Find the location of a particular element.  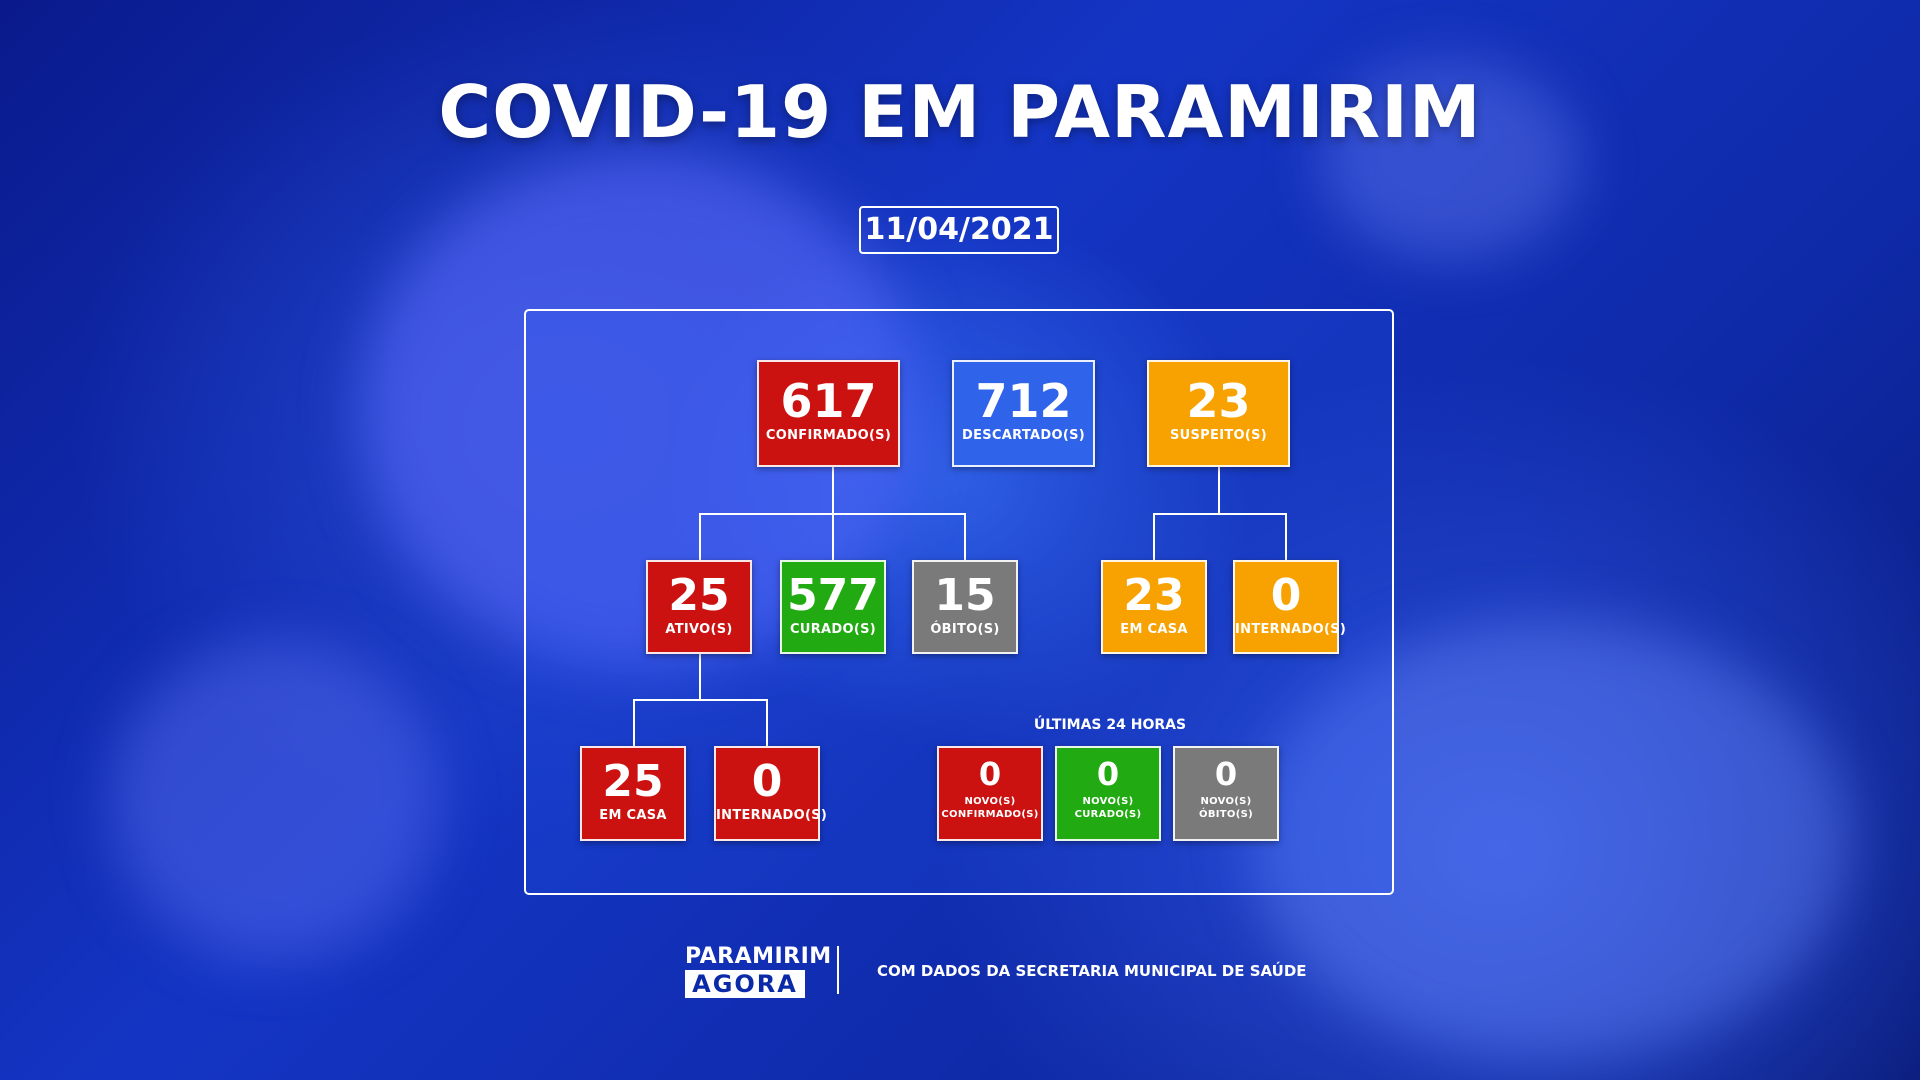

active-home-card: 25 EM CASA is located at coordinates (633, 793).